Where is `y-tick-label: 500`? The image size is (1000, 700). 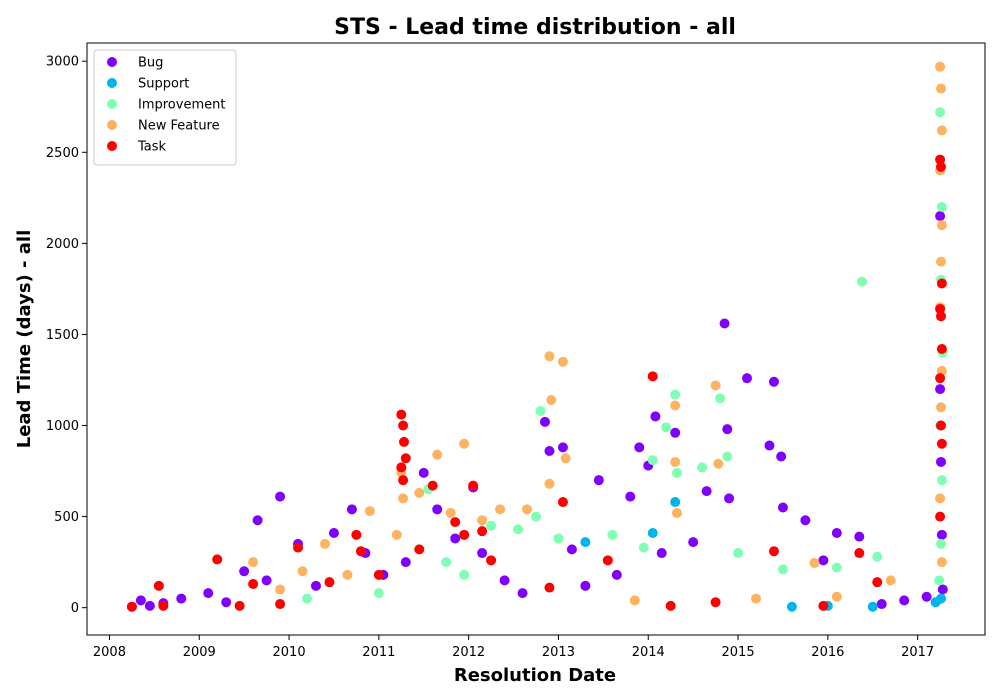
y-tick-label: 500 is located at coordinates (66, 517).